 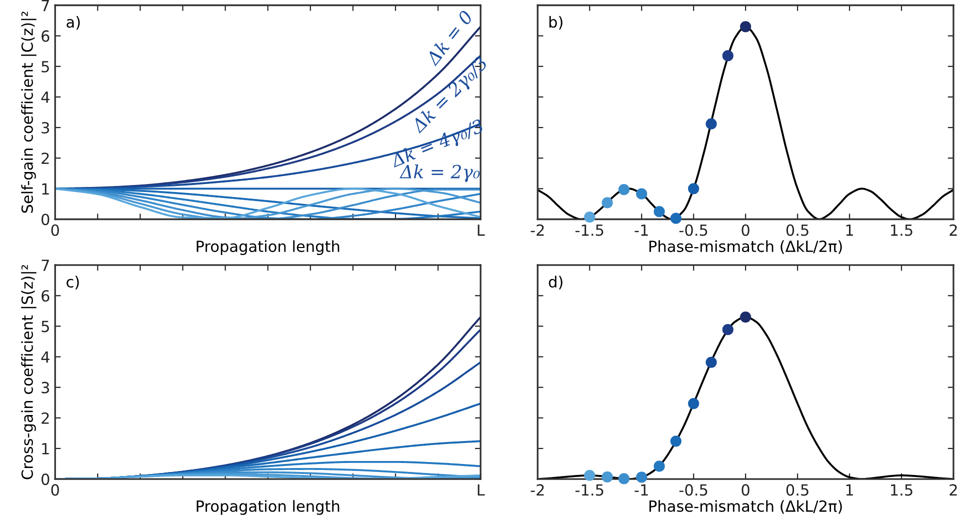 What do you see at coordinates (555, 23) in the screenshot?
I see `annotation: b)` at bounding box center [555, 23].